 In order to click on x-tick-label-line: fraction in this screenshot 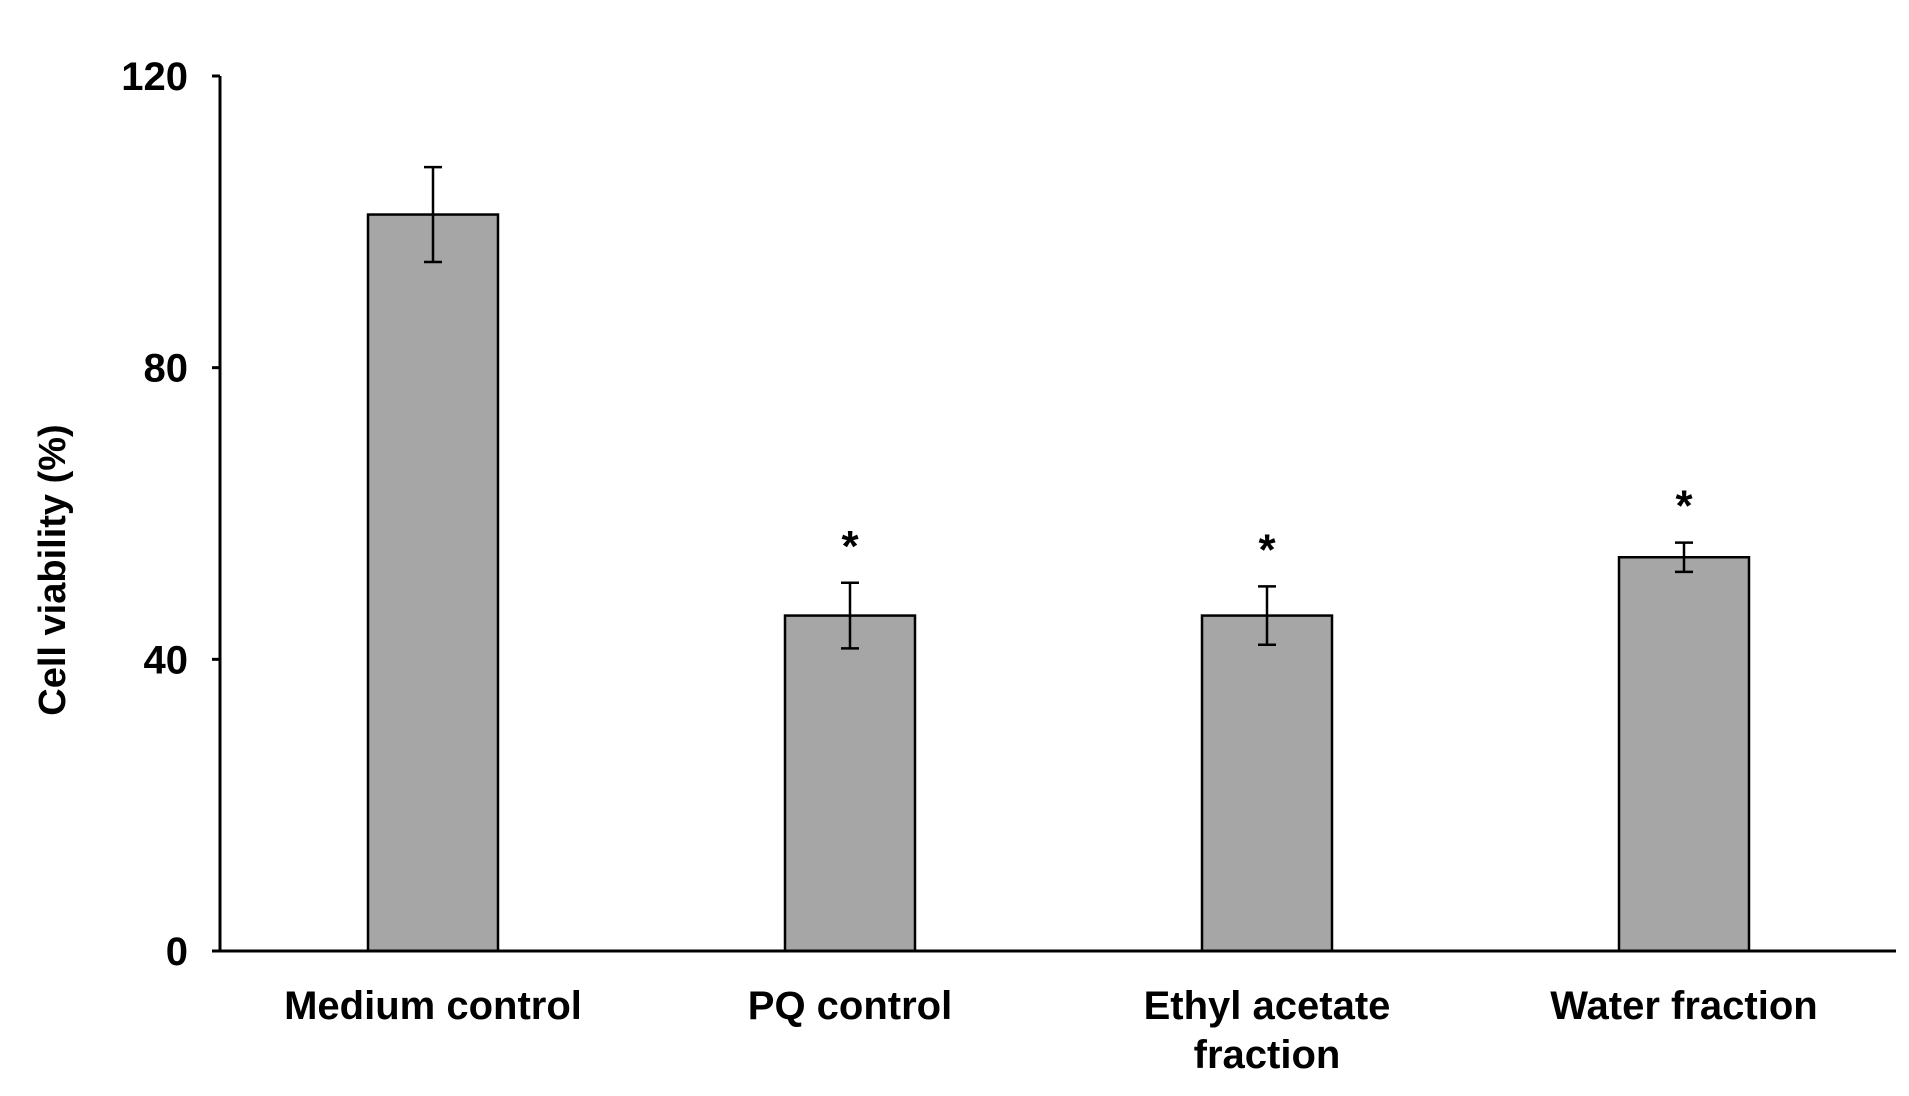, I will do `click(1267, 1055)`.